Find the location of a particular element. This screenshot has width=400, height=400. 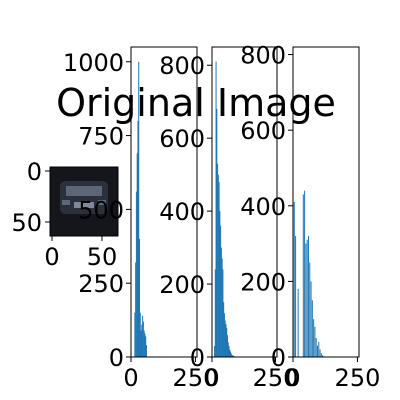

thumbnail-x-tick-label-0: 0 is located at coordinates (51, 257).